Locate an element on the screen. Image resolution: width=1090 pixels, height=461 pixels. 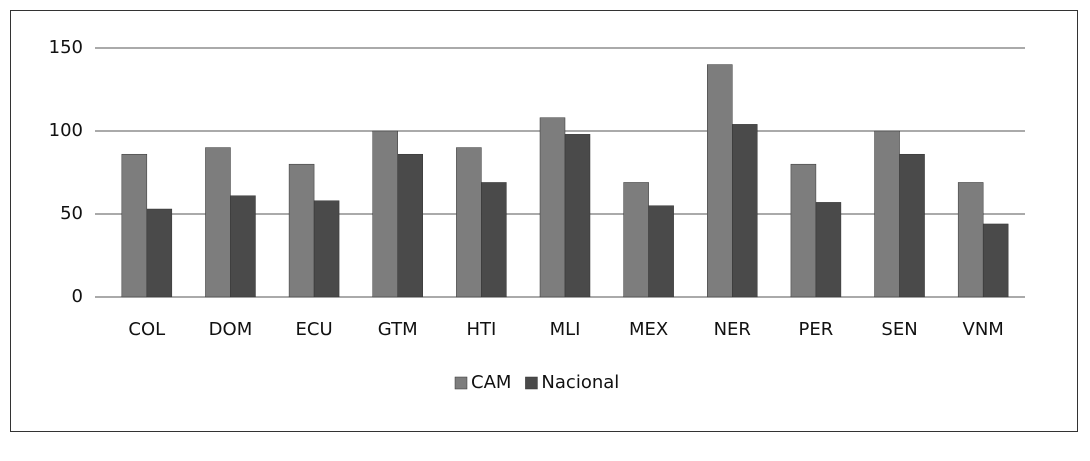
x-tick-label: MEX is located at coordinates (648, 329).